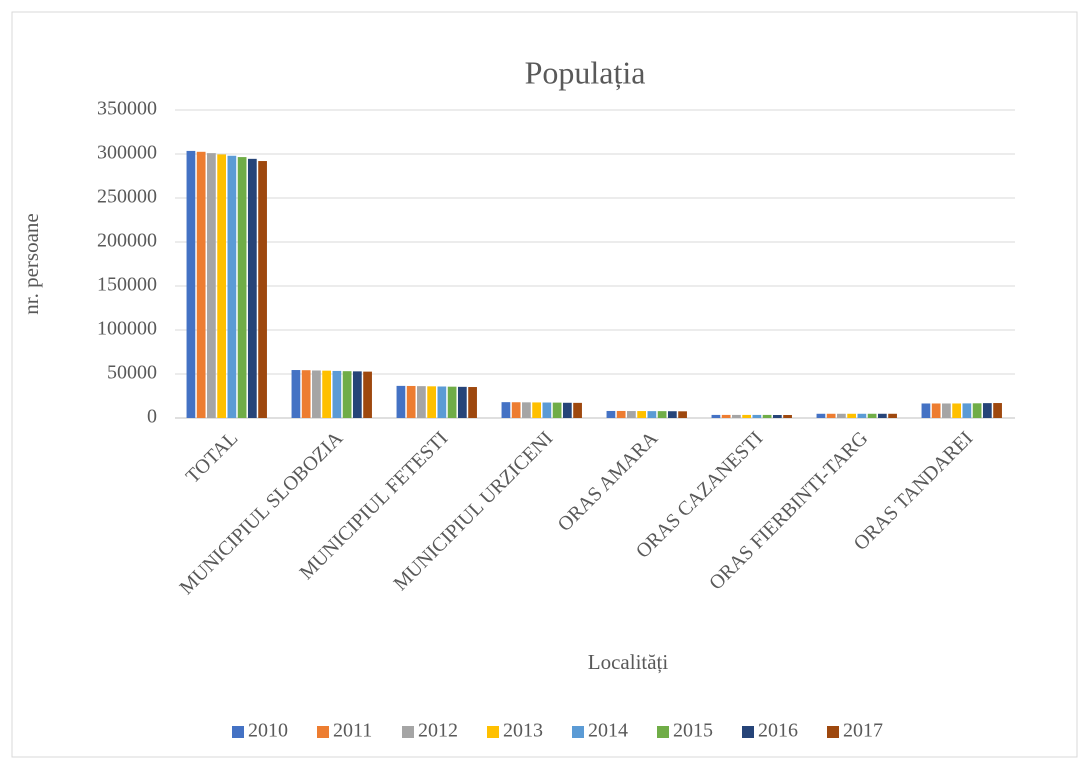 Image resolution: width=1089 pixels, height=765 pixels. Describe the element at coordinates (585, 72) in the screenshot. I see `chart-title: Populația` at that location.